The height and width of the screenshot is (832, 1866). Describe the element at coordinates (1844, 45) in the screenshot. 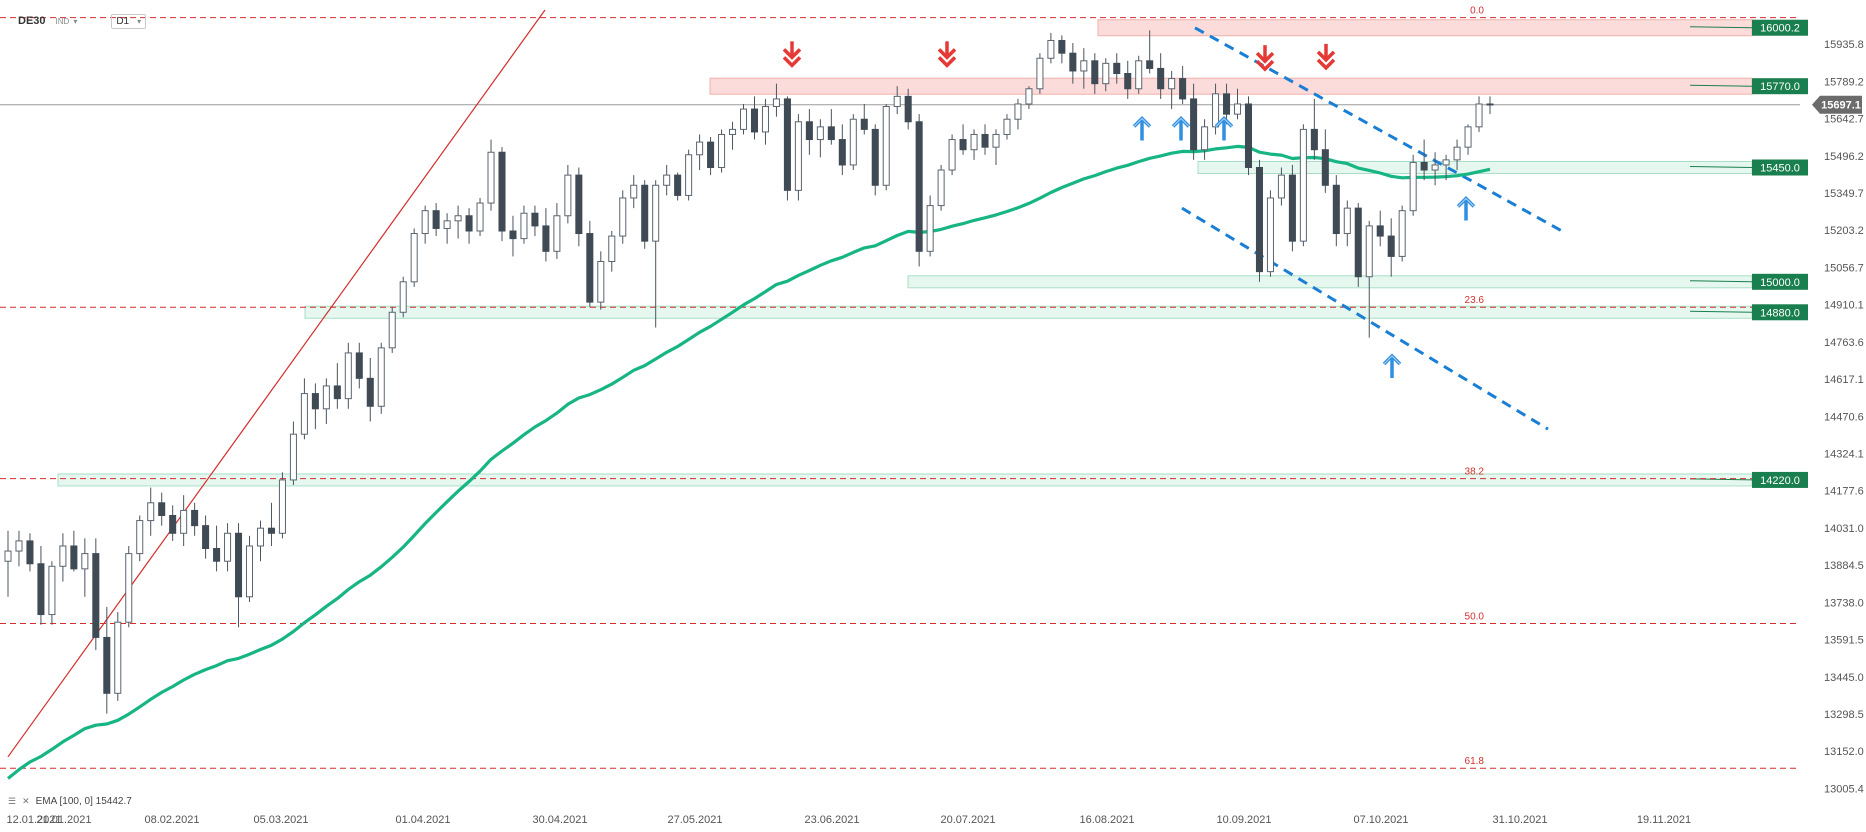

I see `y-tick-label: 15935.8` at that location.